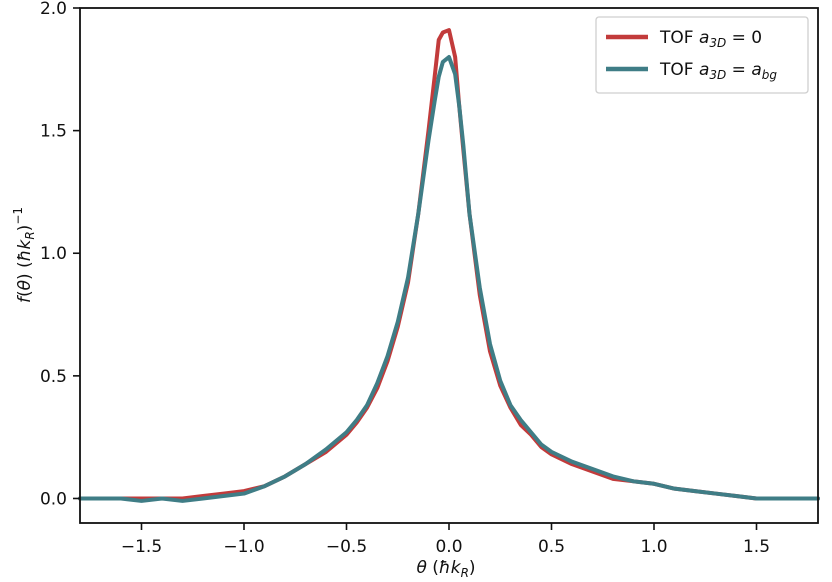 Image resolution: width=832 pixels, height=582 pixels. Describe the element at coordinates (24, 255) in the screenshot. I see `y-axis-label: f(θ) (ħkR)−1` at that location.